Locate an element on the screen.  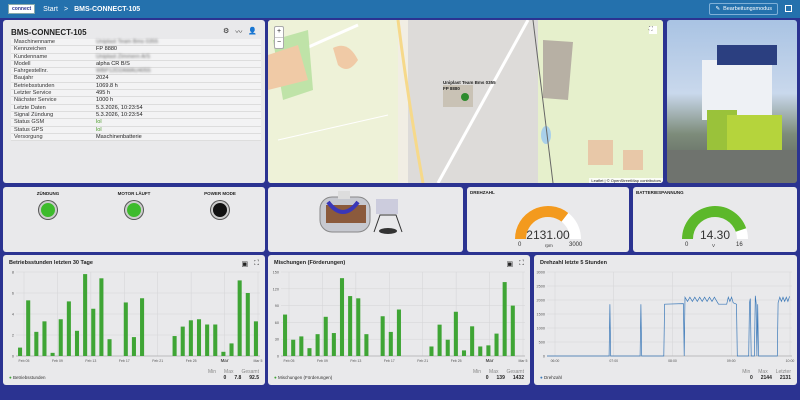
stat-value: 1432 is located at coordinates (518, 378).